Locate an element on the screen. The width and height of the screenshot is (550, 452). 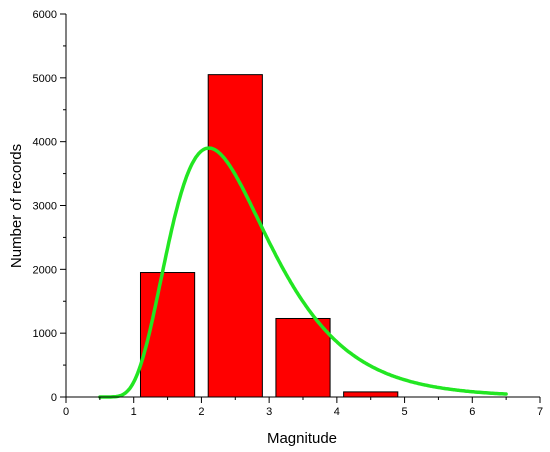
x-tick-label: 2 is located at coordinates (201, 412).